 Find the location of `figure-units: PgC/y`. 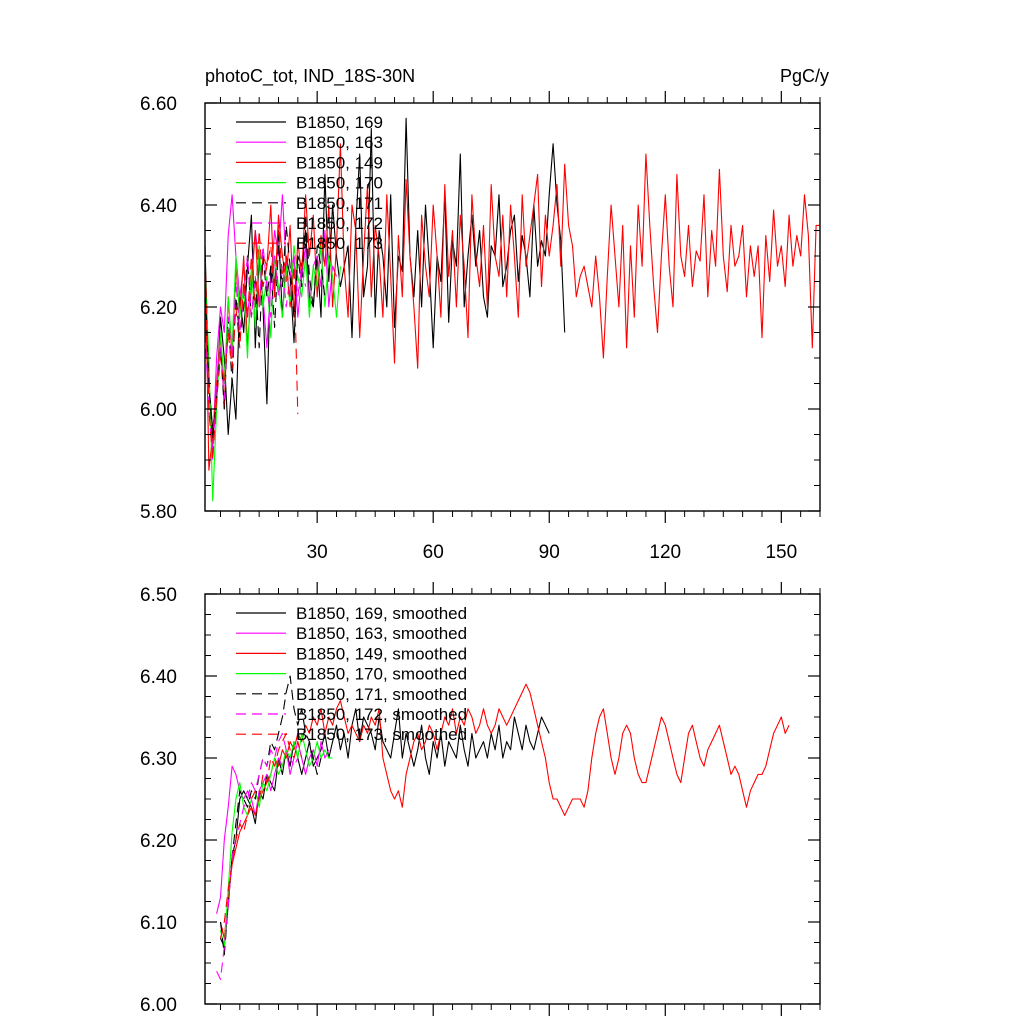

figure-units: PgC/y is located at coordinates (804, 76).